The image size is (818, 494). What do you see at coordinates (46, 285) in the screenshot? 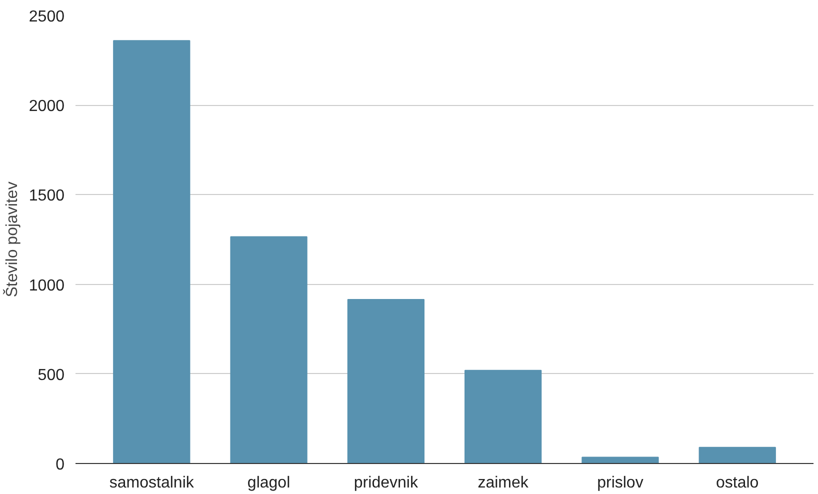
I see `y-tick-label: 1000` at bounding box center [46, 285].